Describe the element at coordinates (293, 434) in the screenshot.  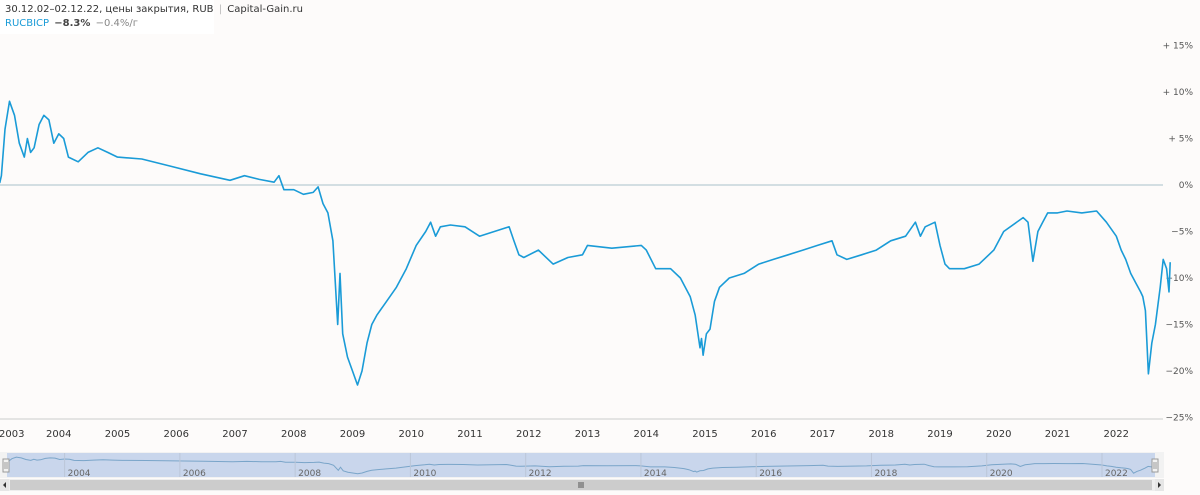
I see `x-tick-label: 2008` at that location.